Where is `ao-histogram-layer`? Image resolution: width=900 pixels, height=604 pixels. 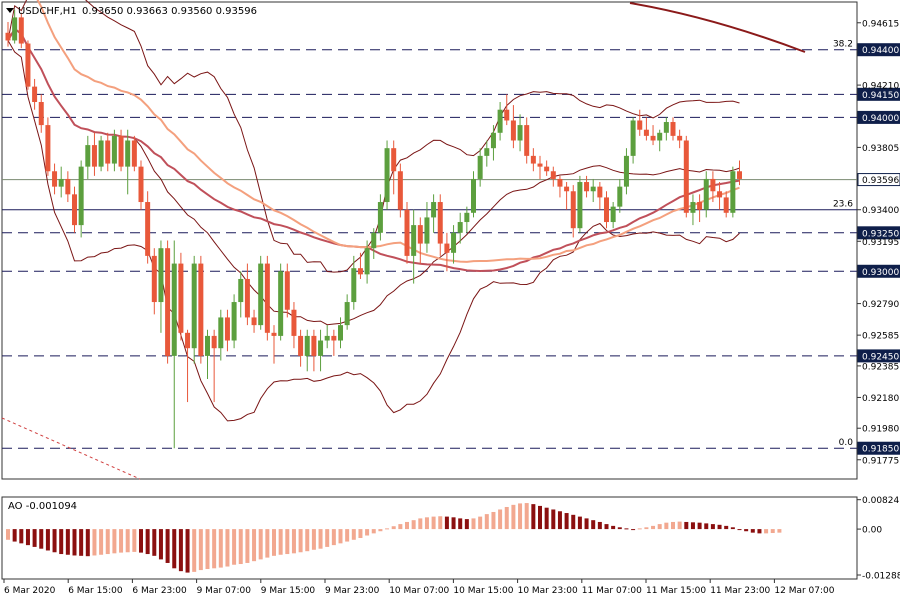 ao-histogram-layer is located at coordinates (394, 538).